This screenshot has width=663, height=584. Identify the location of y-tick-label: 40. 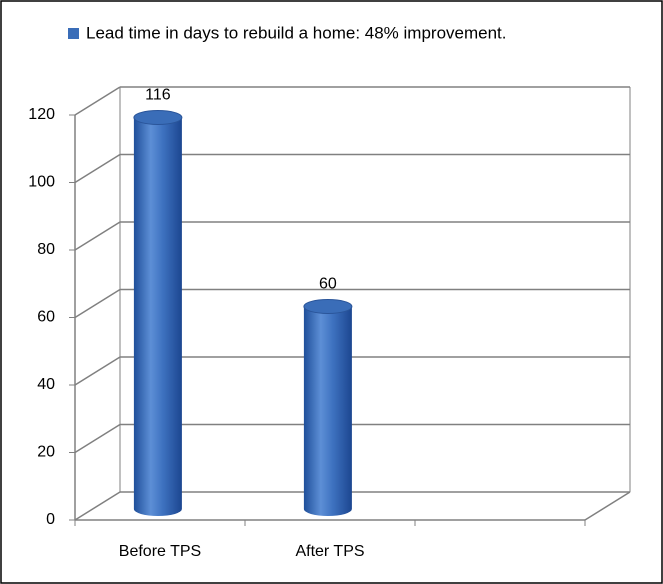
(46, 384).